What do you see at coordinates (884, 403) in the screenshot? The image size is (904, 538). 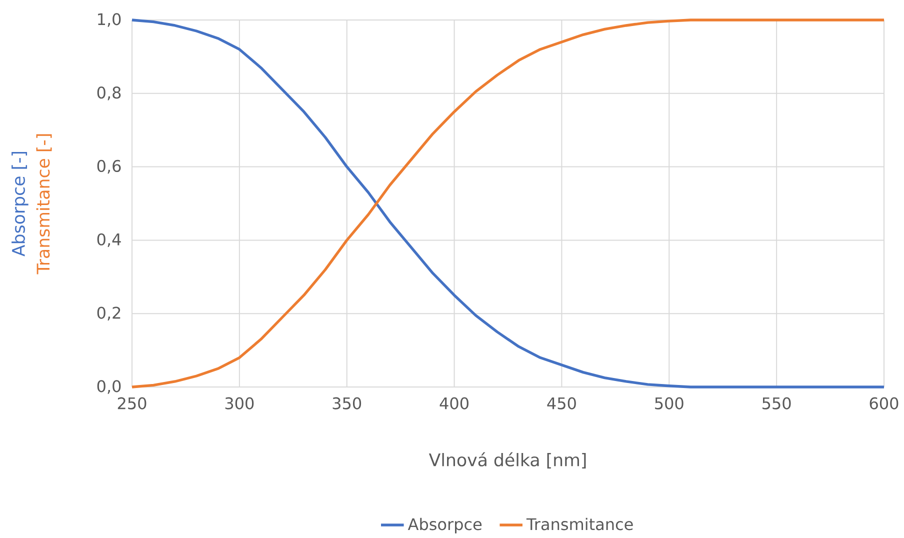 I see `x-tick-label: 600` at bounding box center [884, 403].